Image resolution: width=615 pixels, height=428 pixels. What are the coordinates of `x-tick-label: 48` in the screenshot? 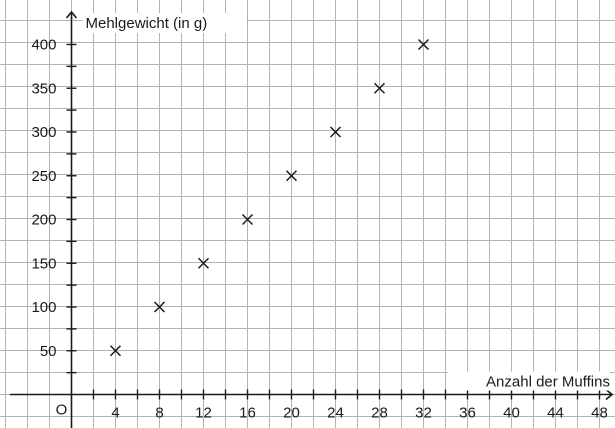 It's located at (599, 413).